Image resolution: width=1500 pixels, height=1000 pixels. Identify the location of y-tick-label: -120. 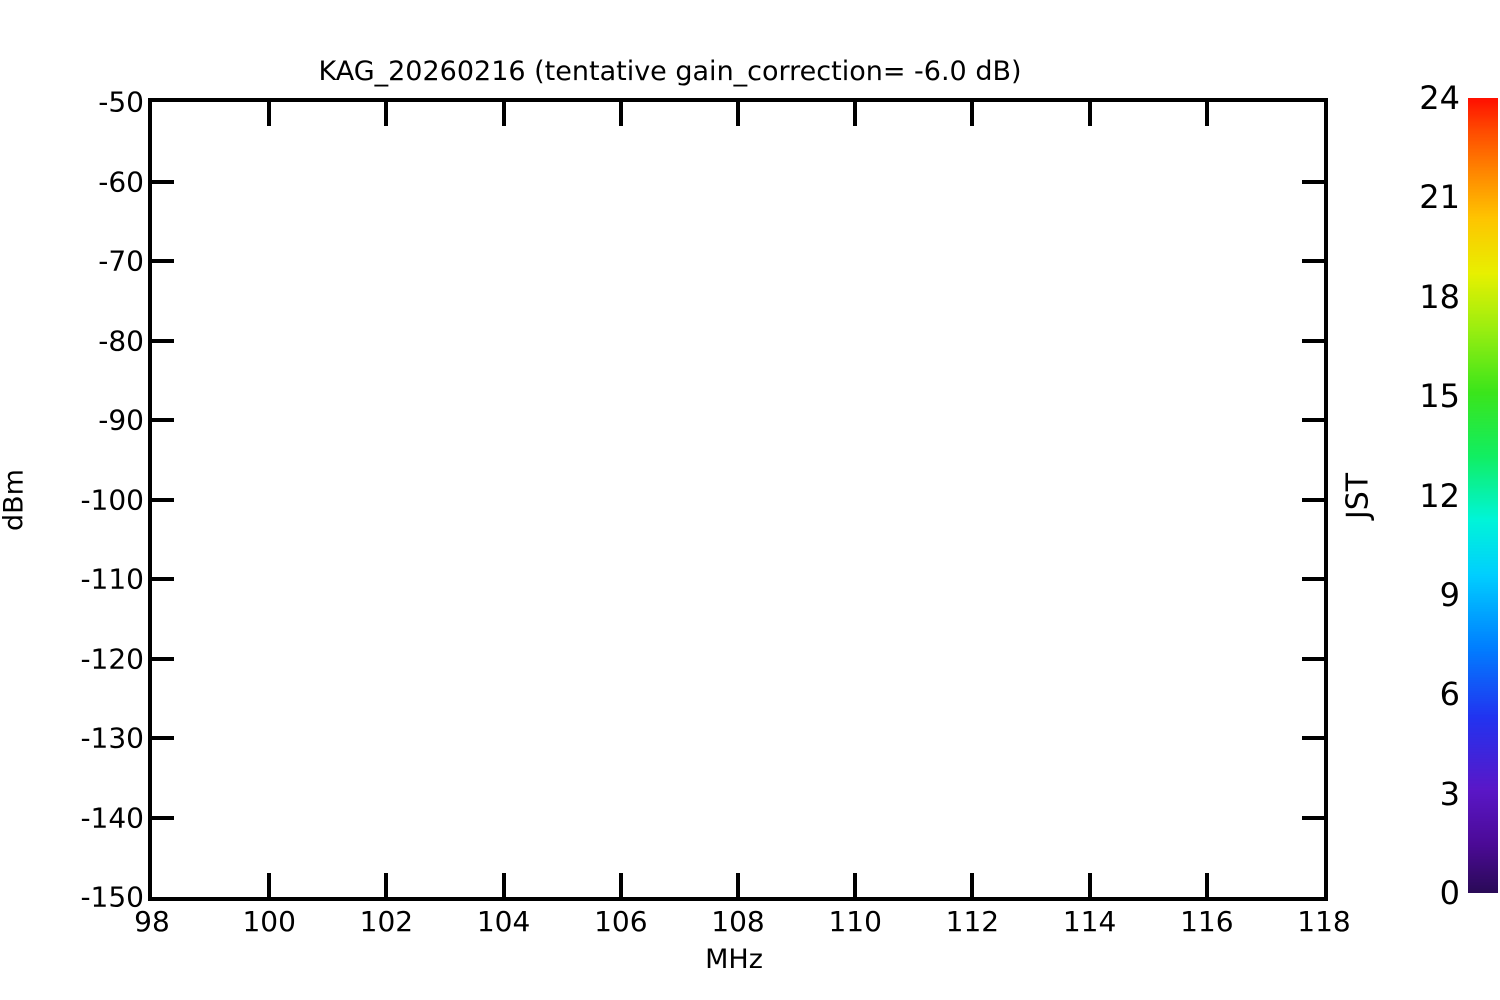
(112, 658).